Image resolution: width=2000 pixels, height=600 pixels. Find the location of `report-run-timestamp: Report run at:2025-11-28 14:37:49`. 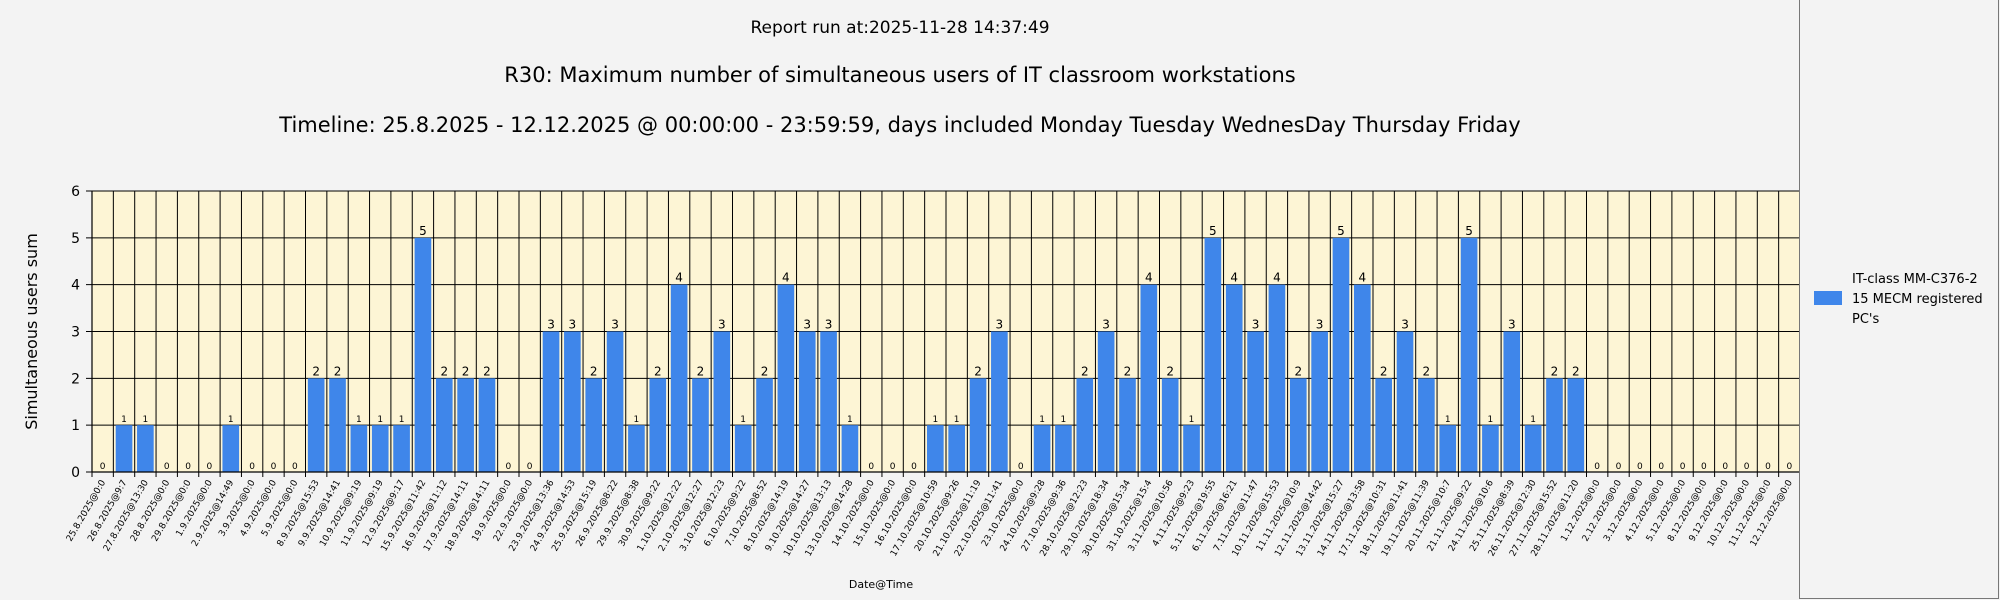

report-run-timestamp: Report run at:2025-11-28 14:37:49 is located at coordinates (900, 28).